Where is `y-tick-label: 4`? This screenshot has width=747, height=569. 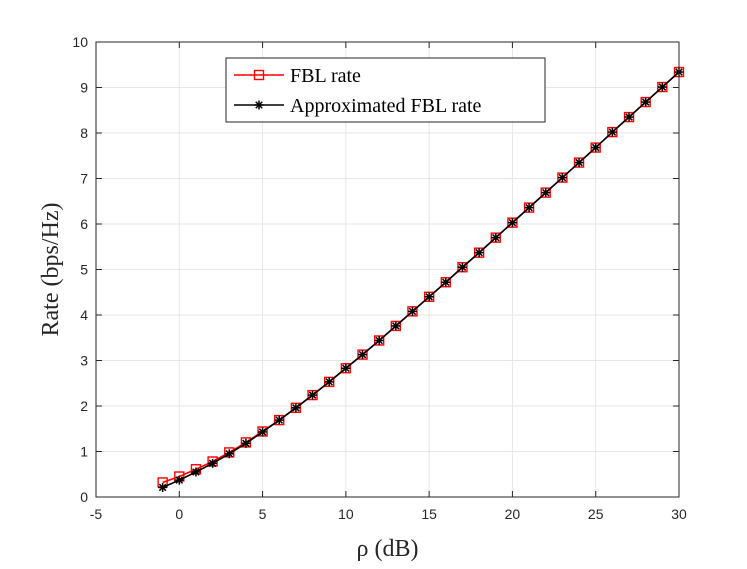 y-tick-label: 4 is located at coordinates (84, 315).